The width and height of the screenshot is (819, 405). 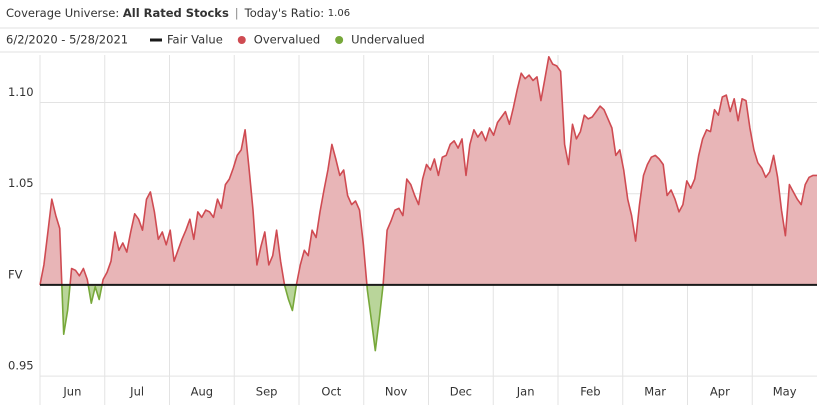 I want to click on header-label: Coverage Universe:, so click(x=62, y=13).